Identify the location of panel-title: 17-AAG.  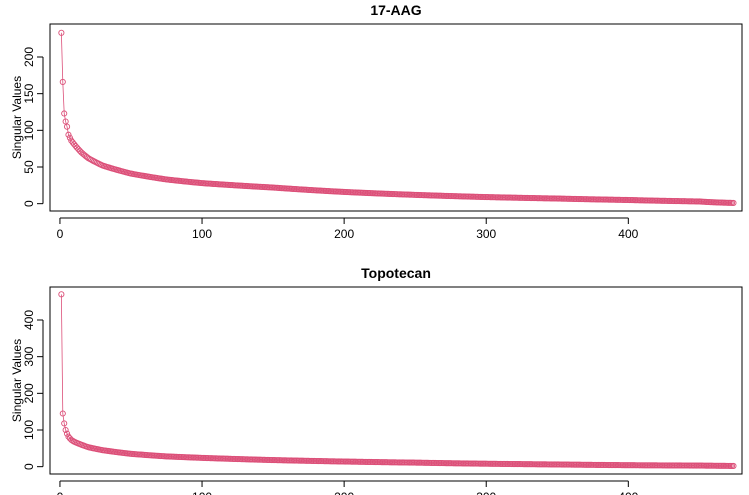
(395, 10).